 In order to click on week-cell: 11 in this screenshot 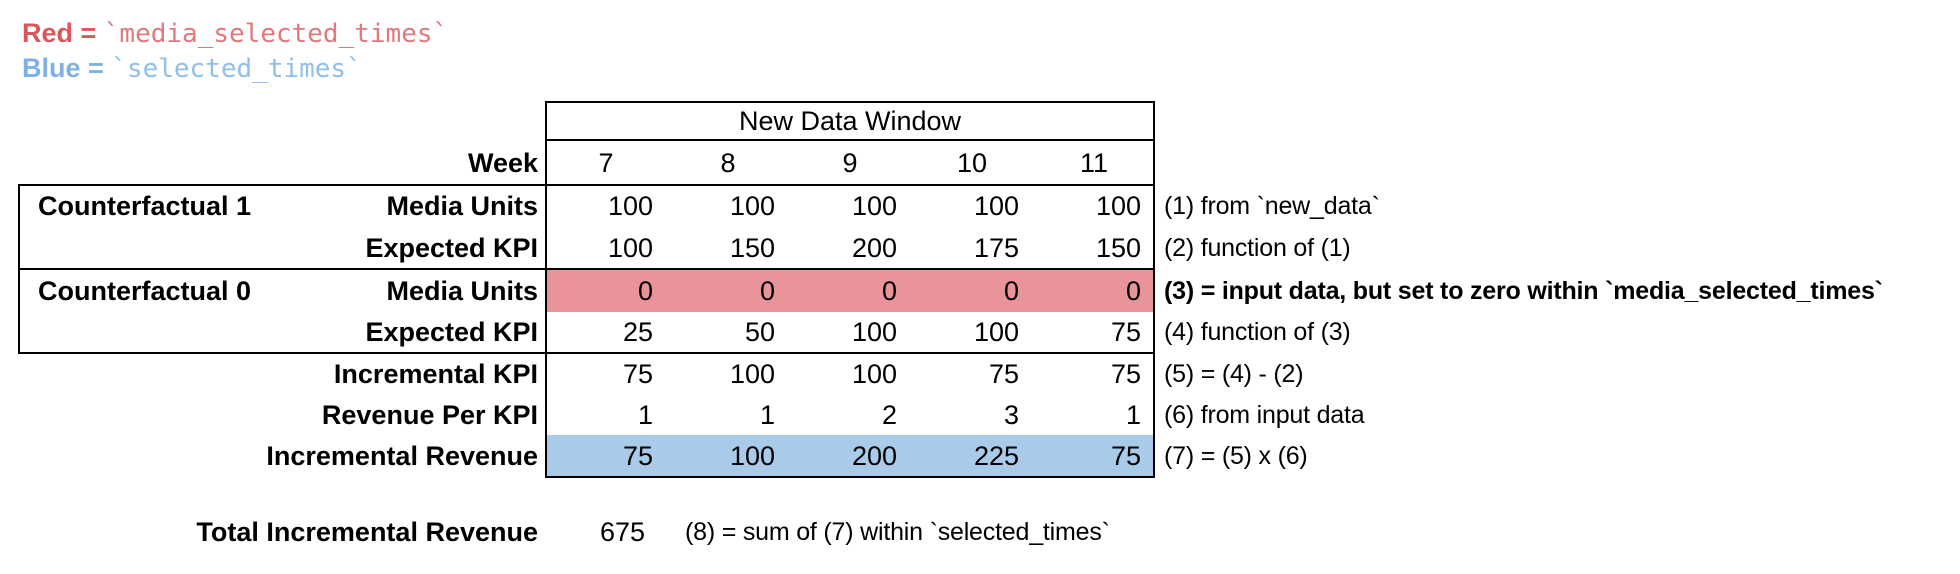, I will do `click(1094, 163)`.